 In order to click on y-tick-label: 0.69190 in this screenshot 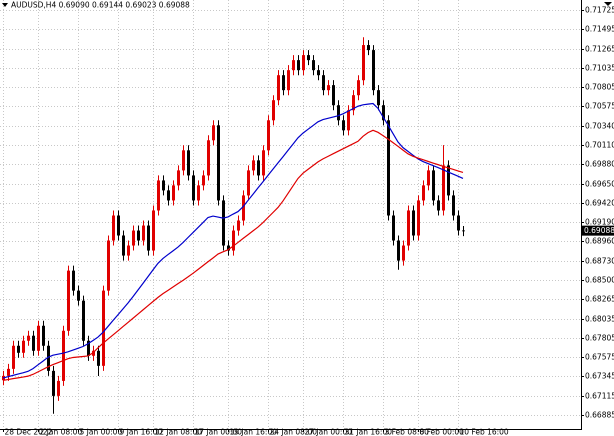, I will do `click(599, 222)`.